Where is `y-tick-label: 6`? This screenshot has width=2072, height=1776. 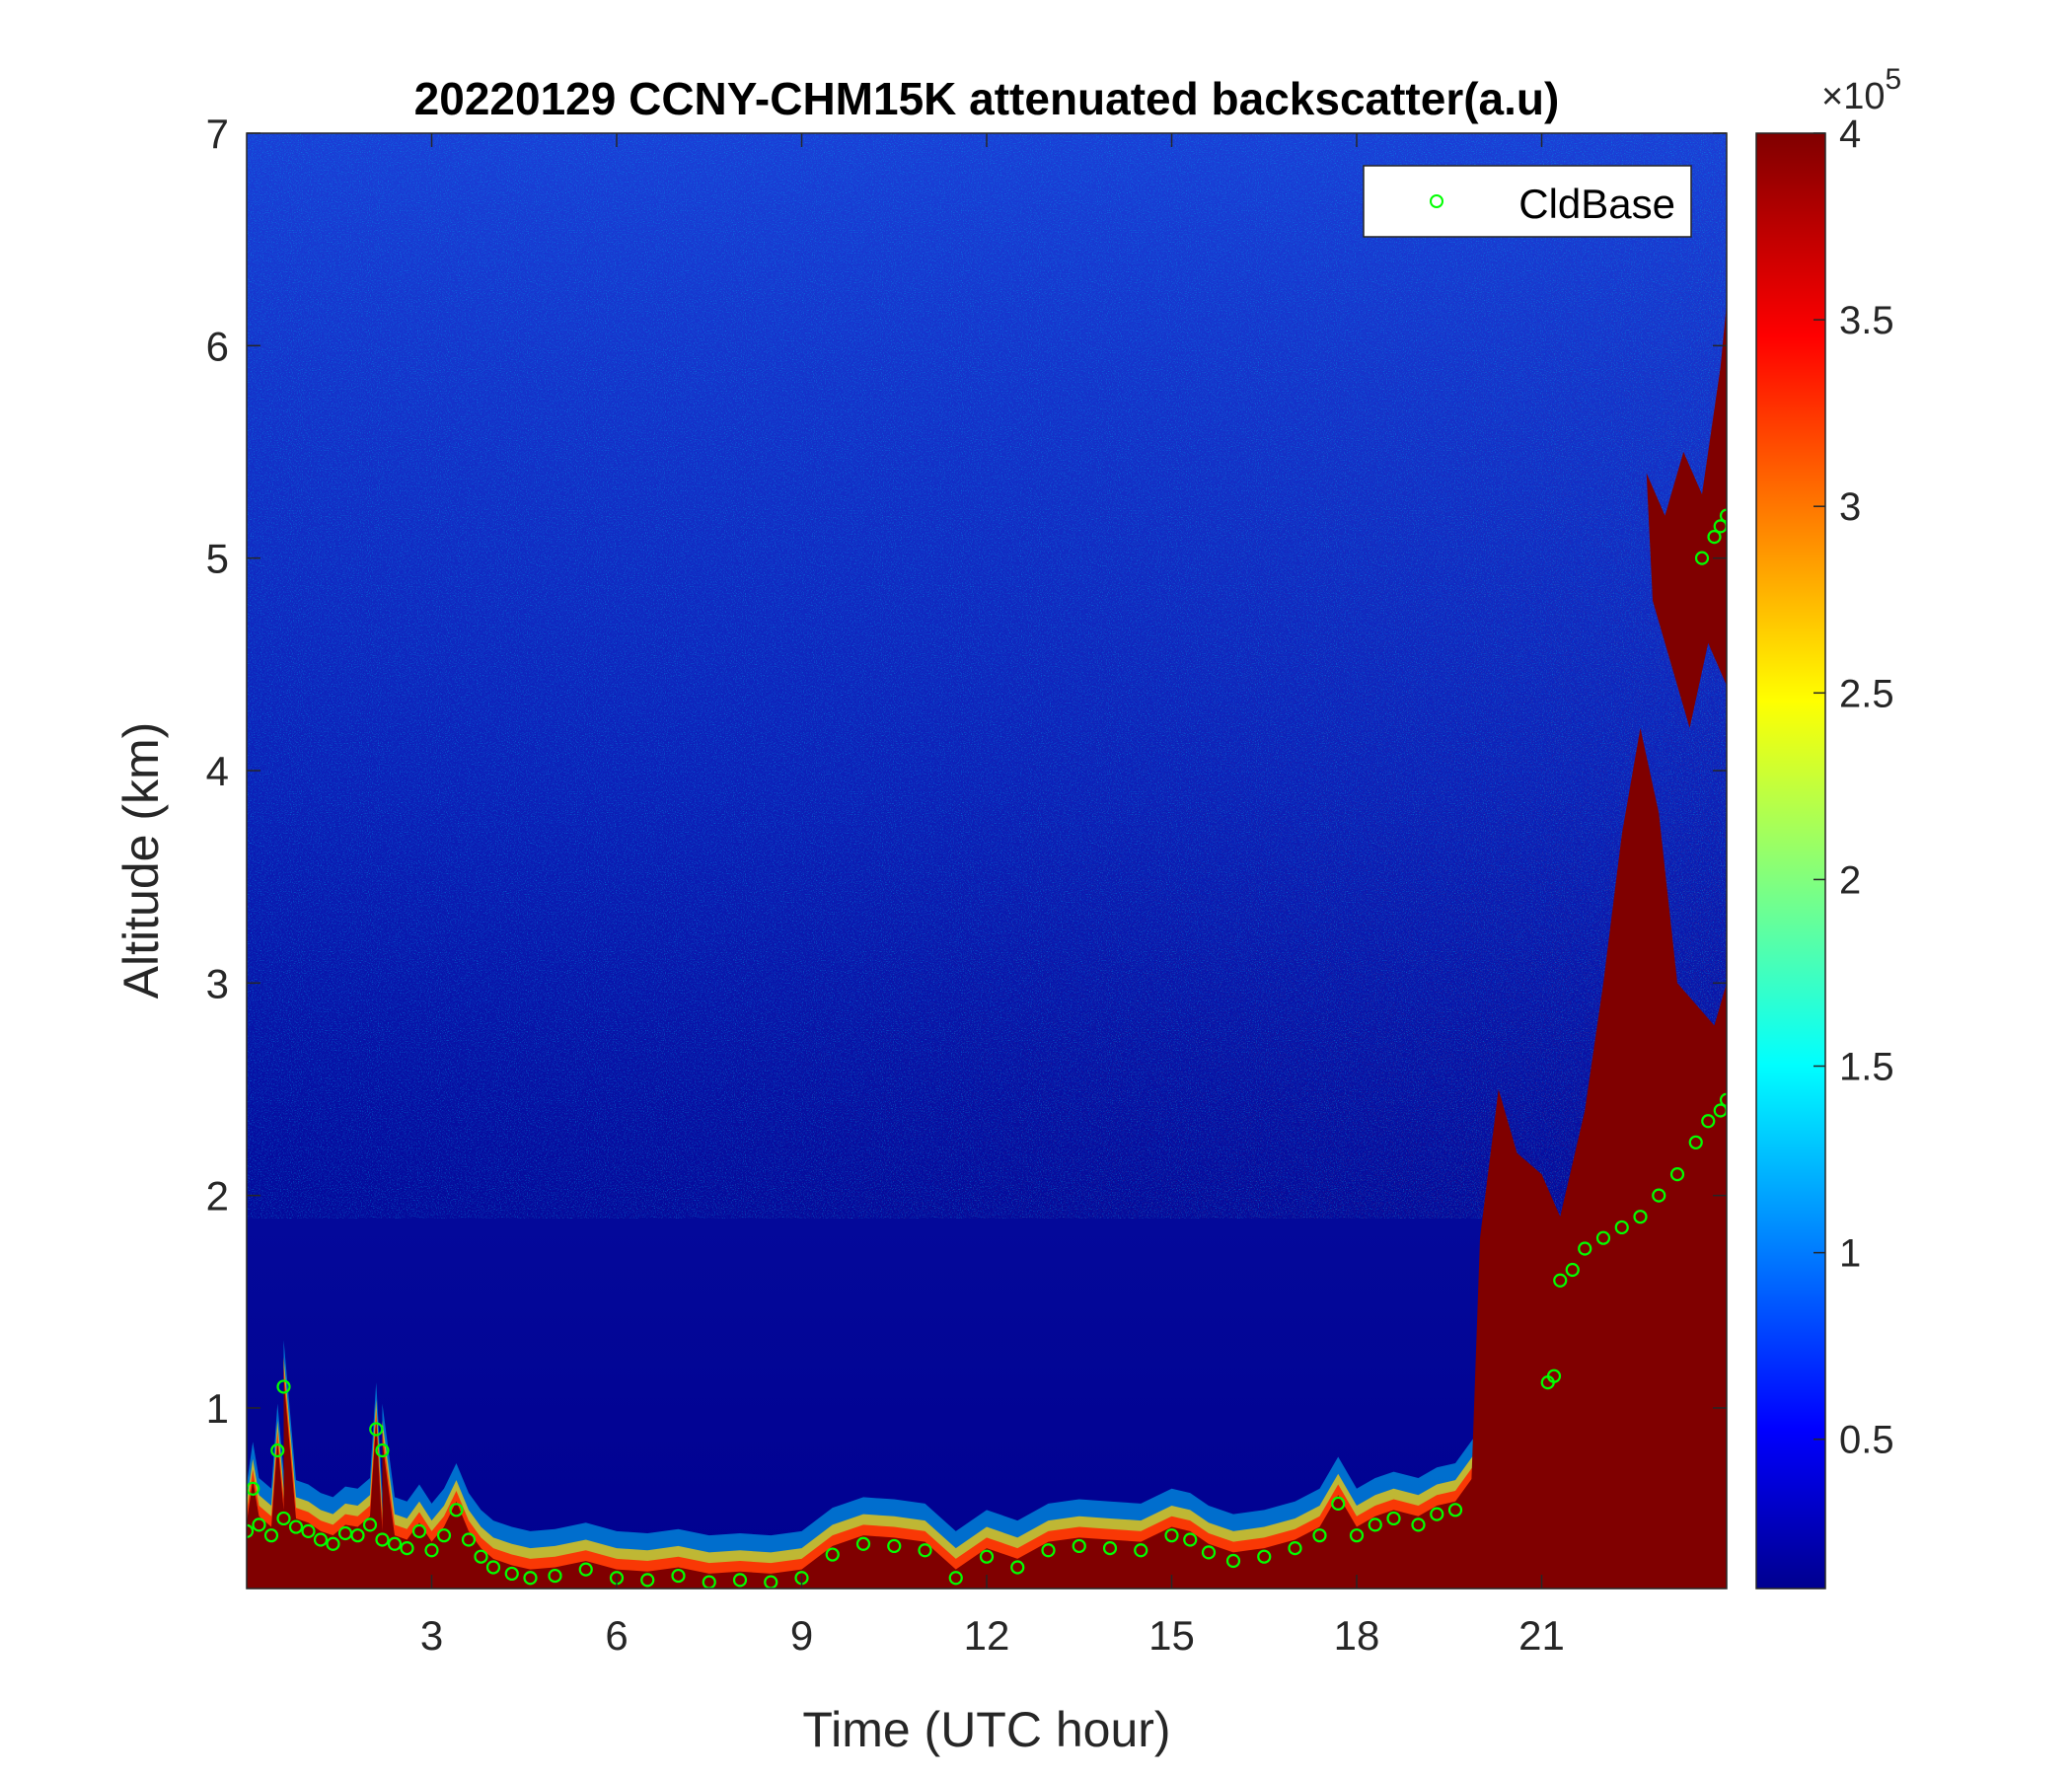
y-tick-label: 6 is located at coordinates (218, 346).